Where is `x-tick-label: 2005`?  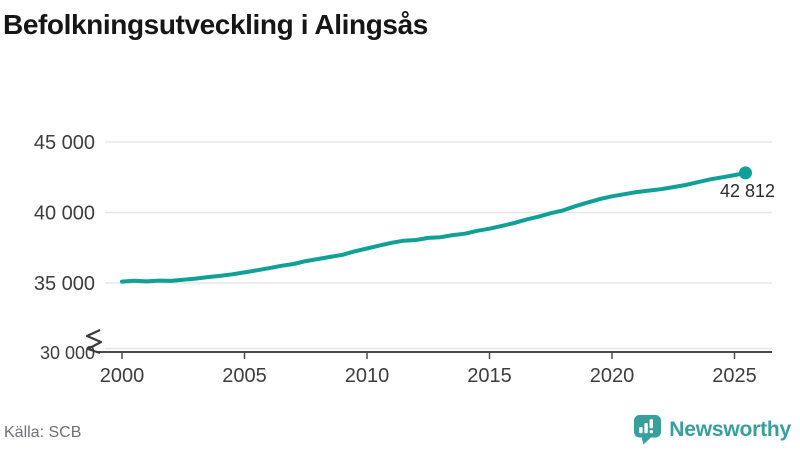
x-tick-label: 2005 is located at coordinates (244, 376).